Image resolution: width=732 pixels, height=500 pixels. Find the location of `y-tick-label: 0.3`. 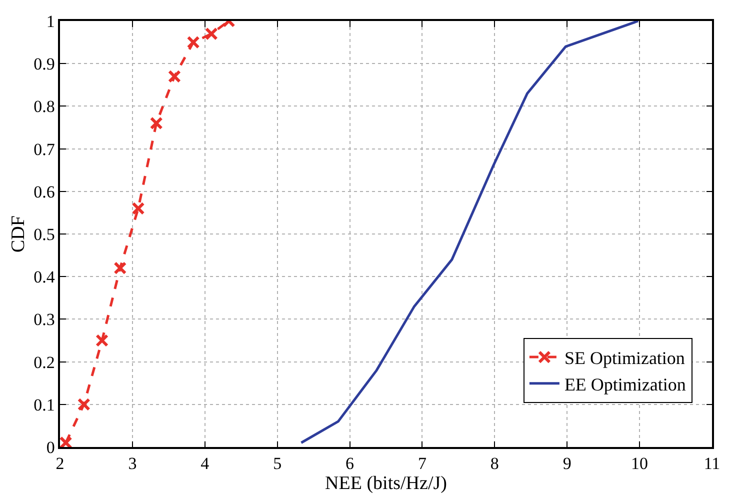

y-tick-label: 0.3 is located at coordinates (44, 320).